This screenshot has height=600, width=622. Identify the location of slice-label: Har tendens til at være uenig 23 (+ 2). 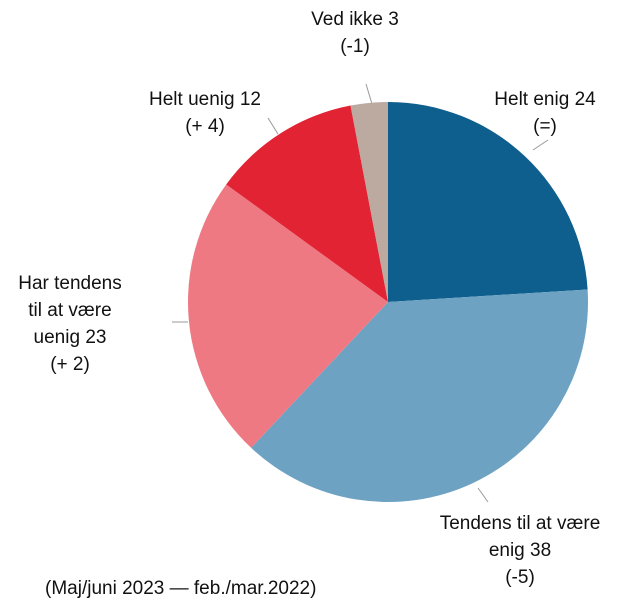
(70, 324).